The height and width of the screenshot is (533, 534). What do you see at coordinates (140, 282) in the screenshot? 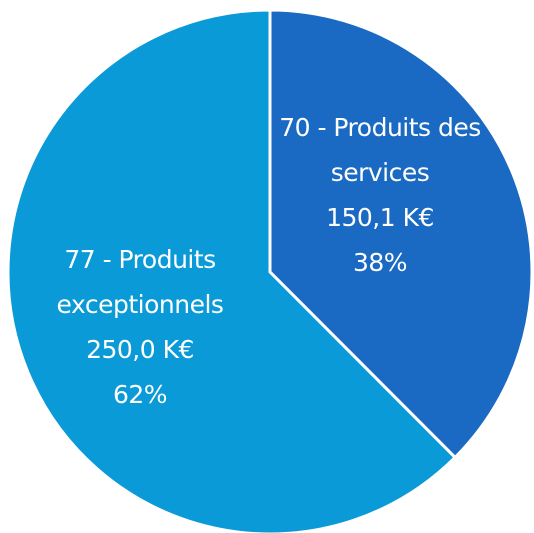
I see `category-label: 77 - Produits exceptionnels` at bounding box center [140, 282].